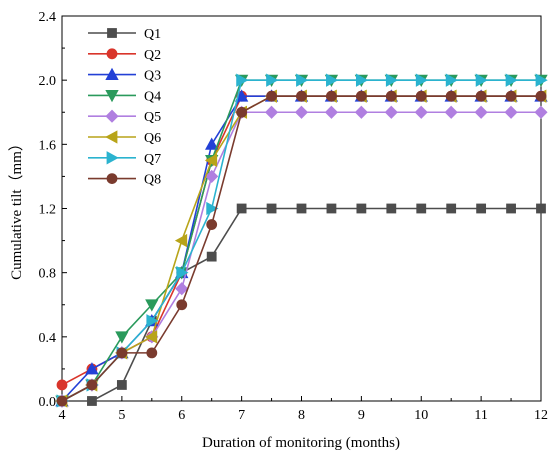  Describe the element at coordinates (541, 415) in the screenshot. I see `x-tick-label: 12` at that location.